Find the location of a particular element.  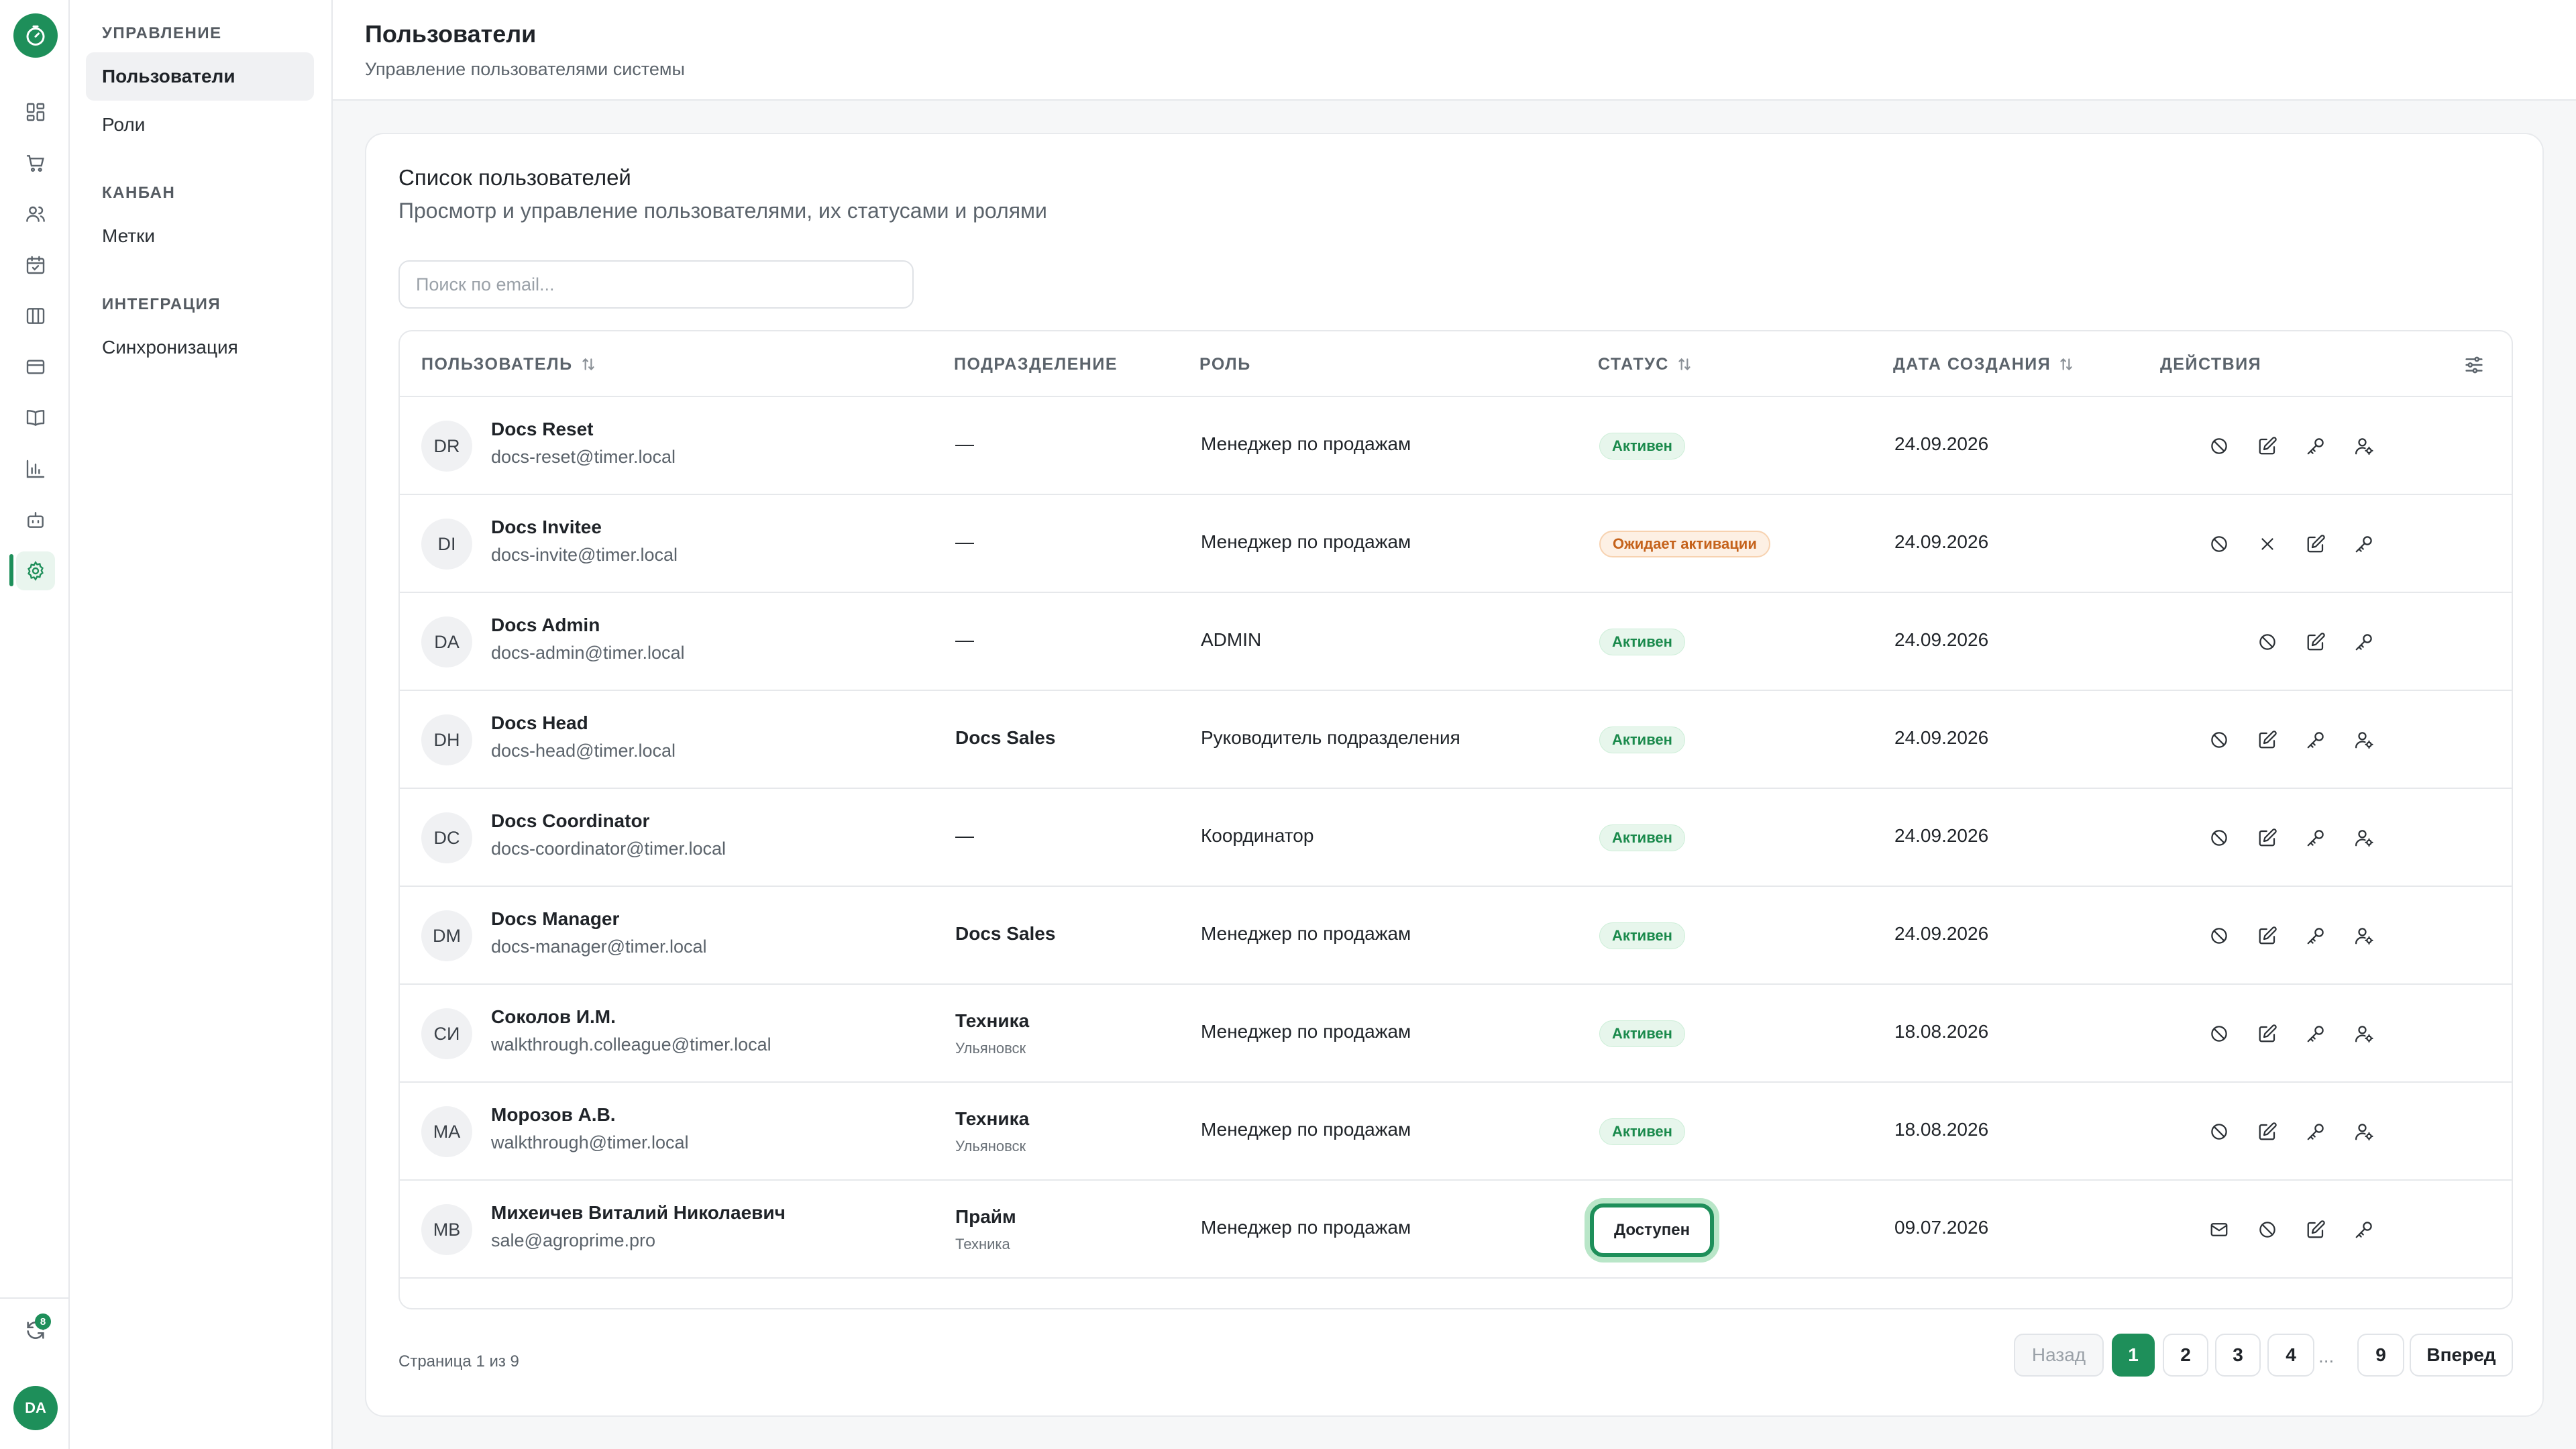

page-button-3: 3 is located at coordinates (2238, 1355).